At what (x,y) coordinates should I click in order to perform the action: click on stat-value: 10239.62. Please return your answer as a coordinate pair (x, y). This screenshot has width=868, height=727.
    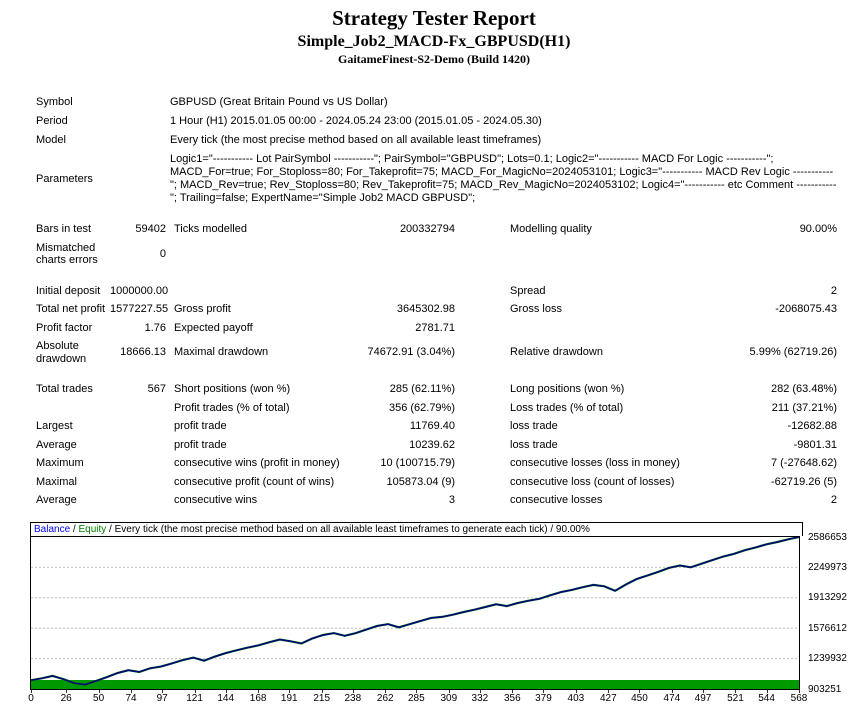
    Looking at the image, I should click on (432, 444).